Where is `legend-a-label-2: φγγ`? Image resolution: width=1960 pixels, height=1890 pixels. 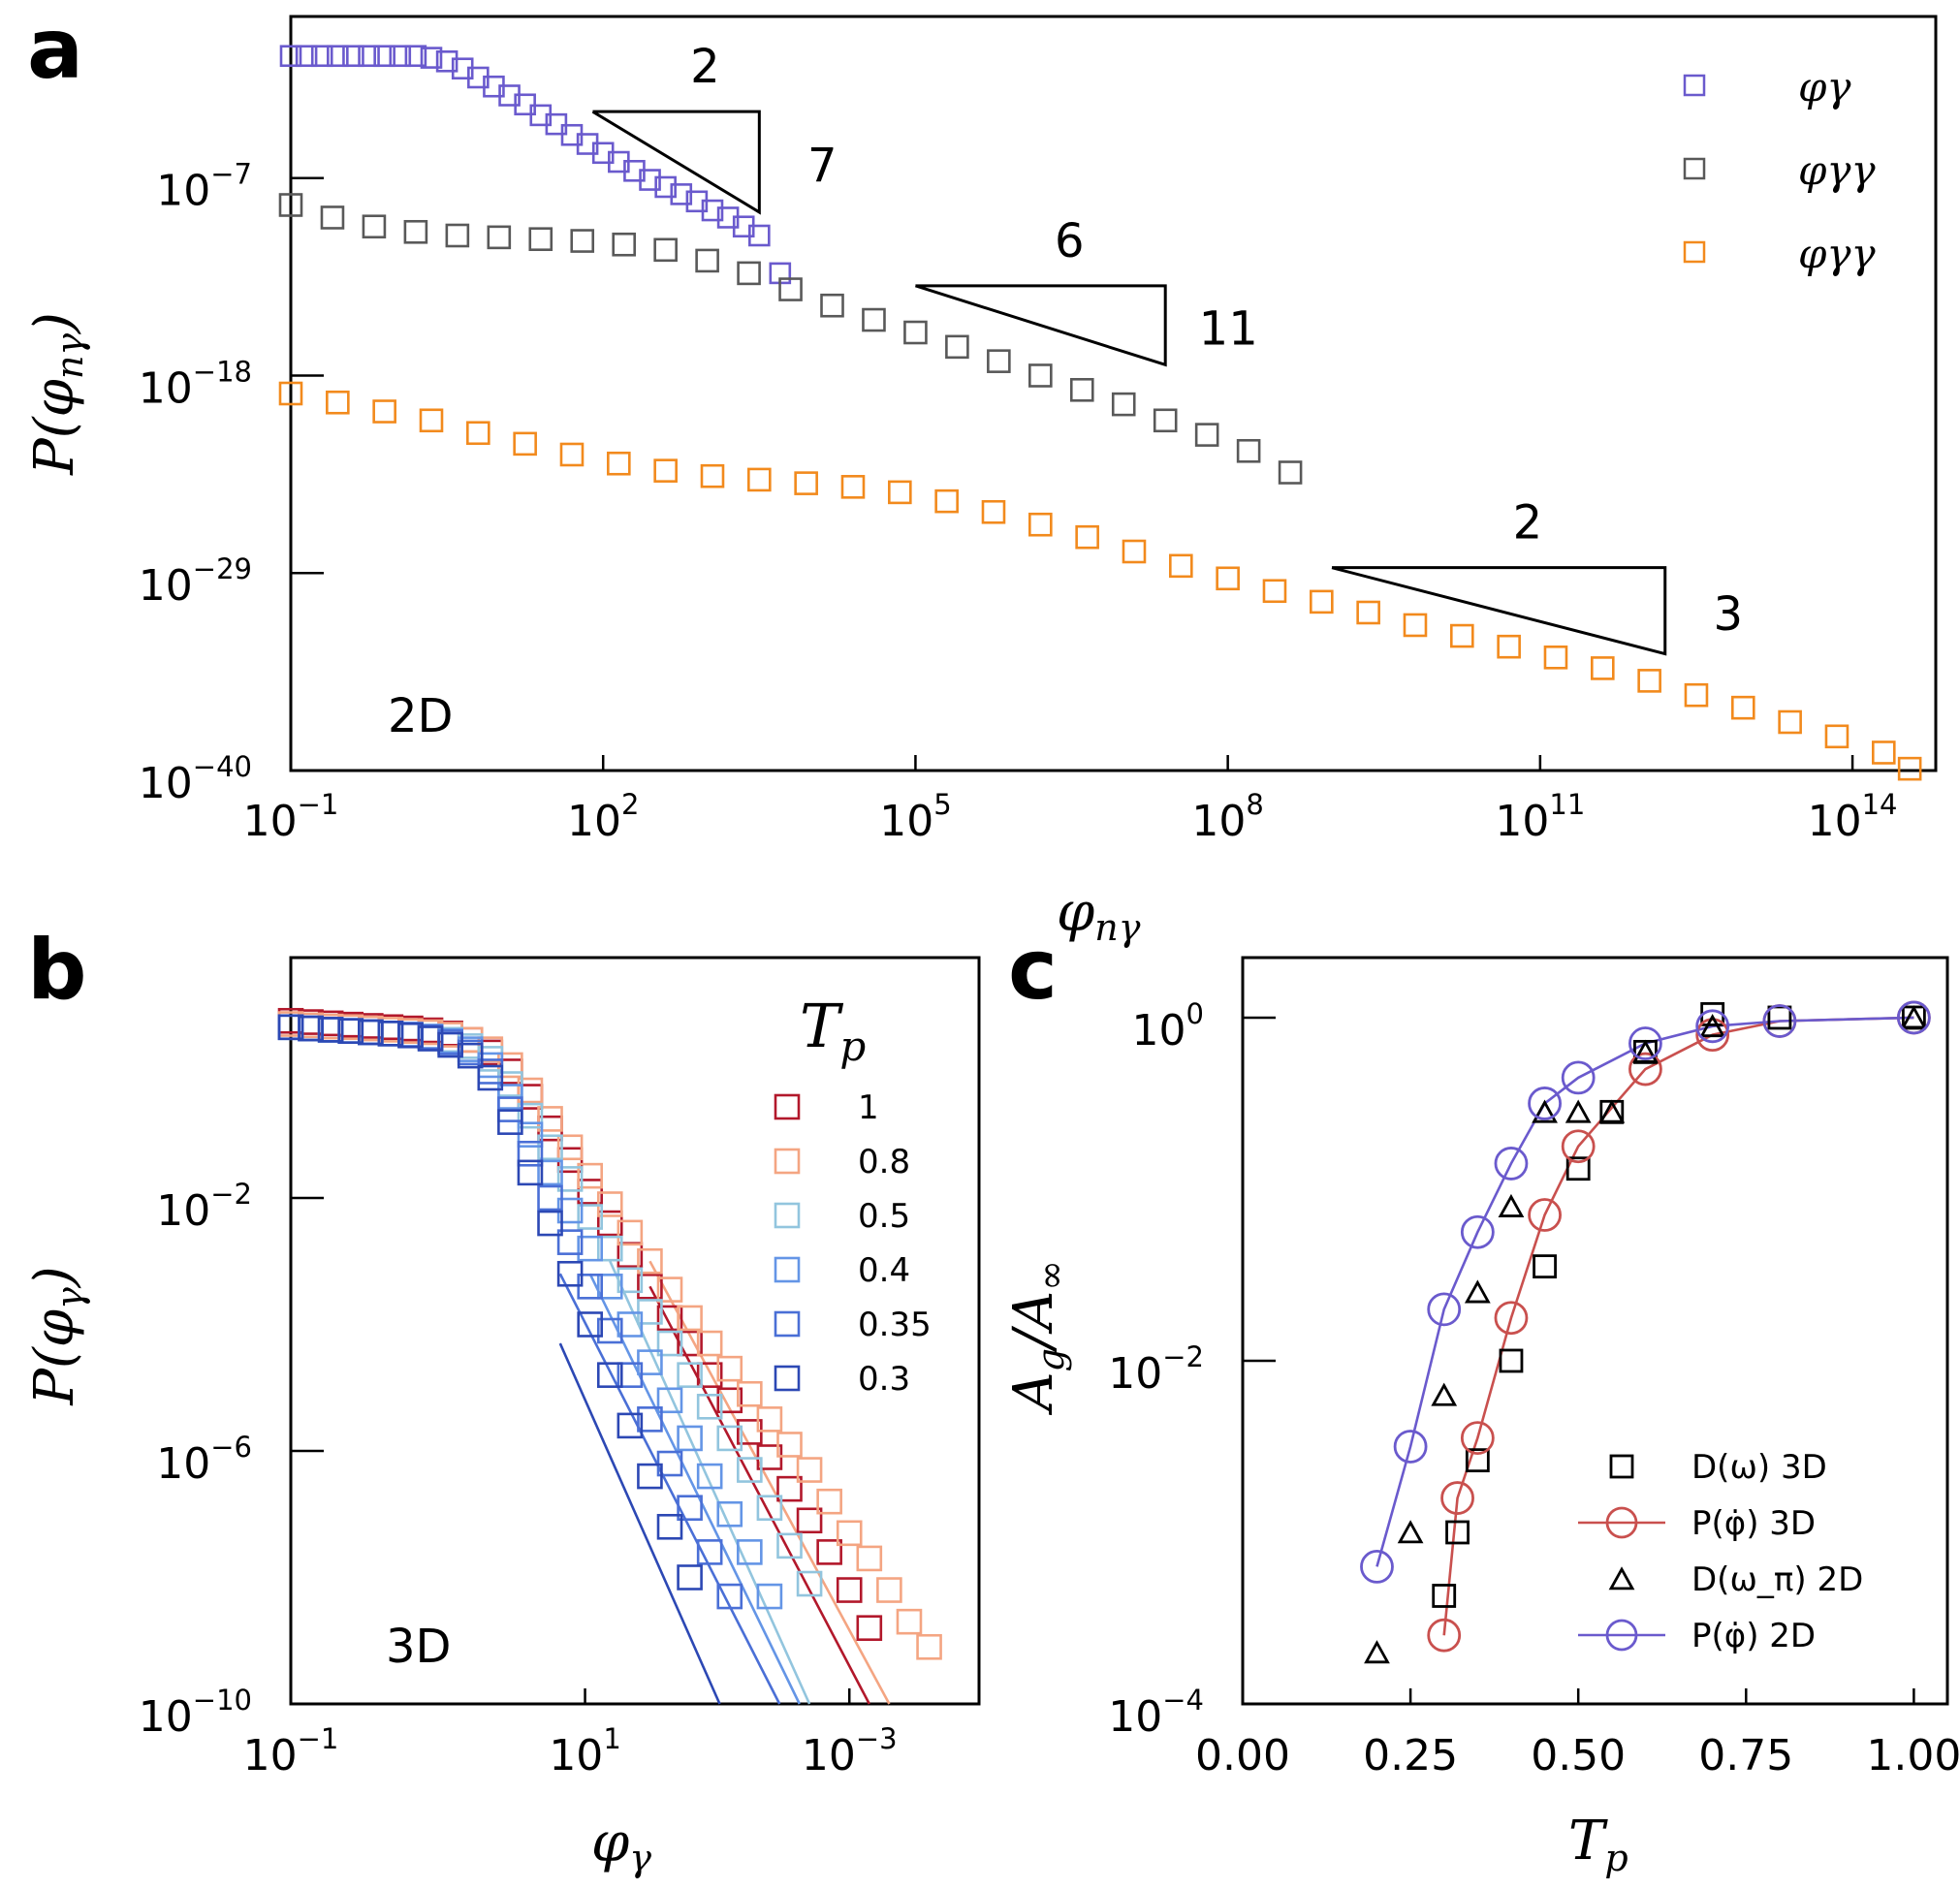
legend-a-label-2: φγγ is located at coordinates (1837, 254).